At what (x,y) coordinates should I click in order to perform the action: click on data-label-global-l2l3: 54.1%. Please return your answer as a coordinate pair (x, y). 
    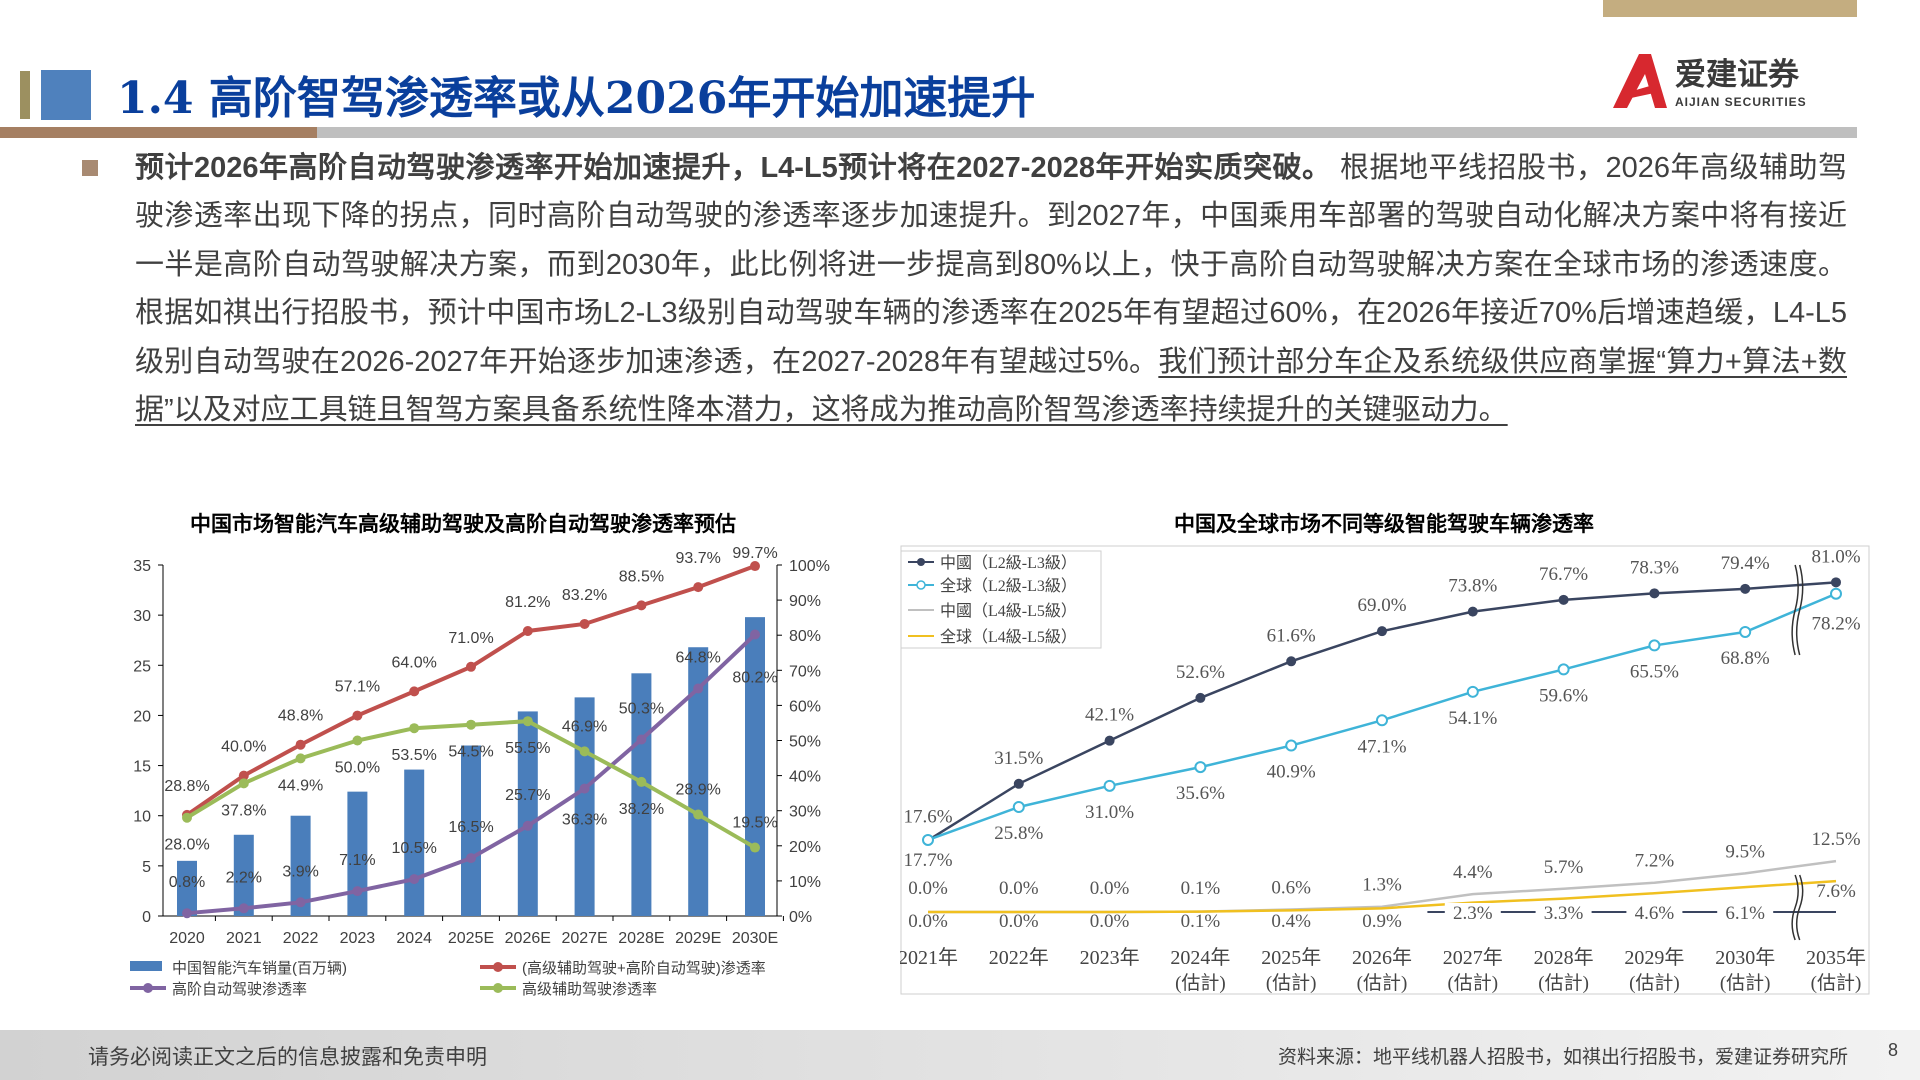
    Looking at the image, I should click on (1472, 718).